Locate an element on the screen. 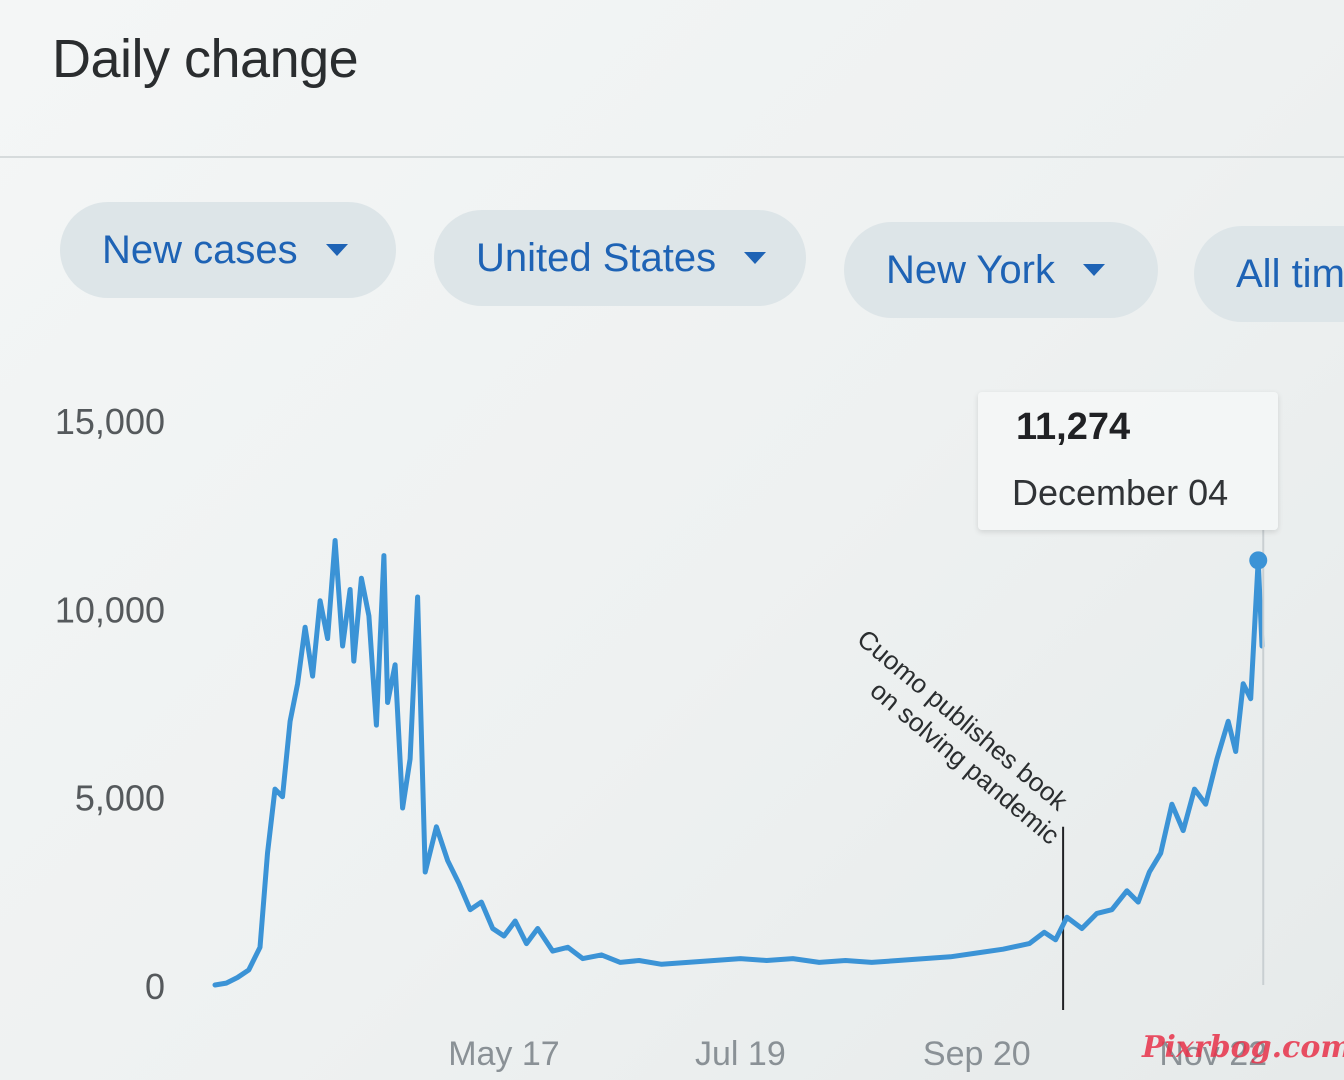 Image resolution: width=1344 pixels, height=1080 pixels. country-dropdown-label: United States is located at coordinates (596, 257).